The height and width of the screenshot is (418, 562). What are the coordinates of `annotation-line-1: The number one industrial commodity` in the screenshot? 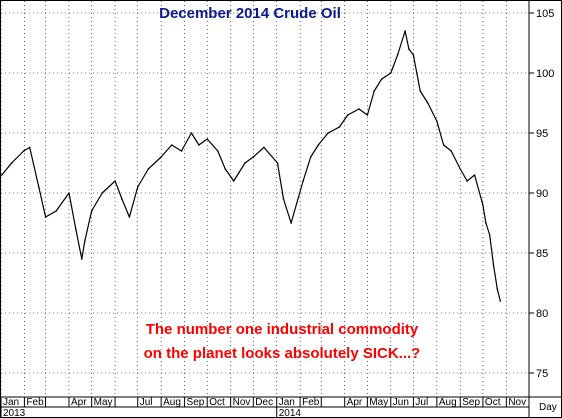 It's located at (282, 329).